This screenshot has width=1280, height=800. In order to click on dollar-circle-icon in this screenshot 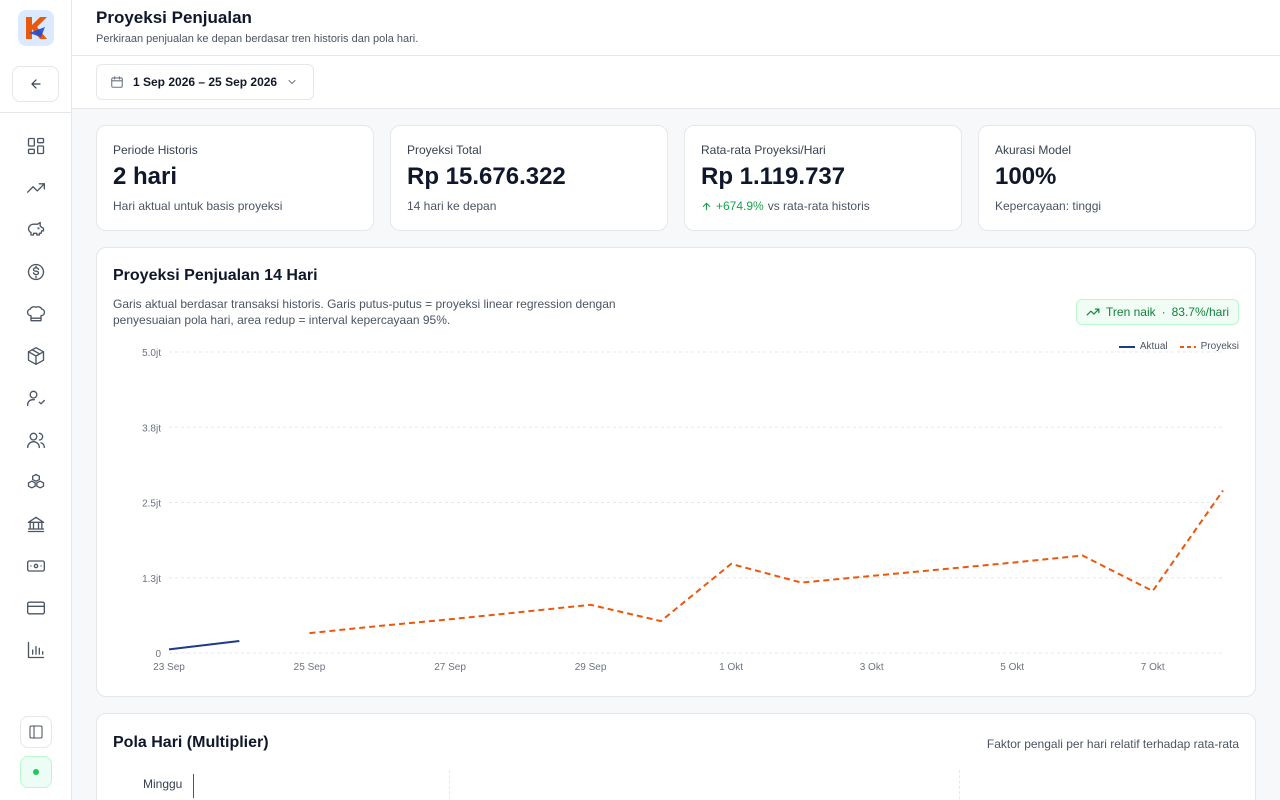, I will do `click(36, 272)`.